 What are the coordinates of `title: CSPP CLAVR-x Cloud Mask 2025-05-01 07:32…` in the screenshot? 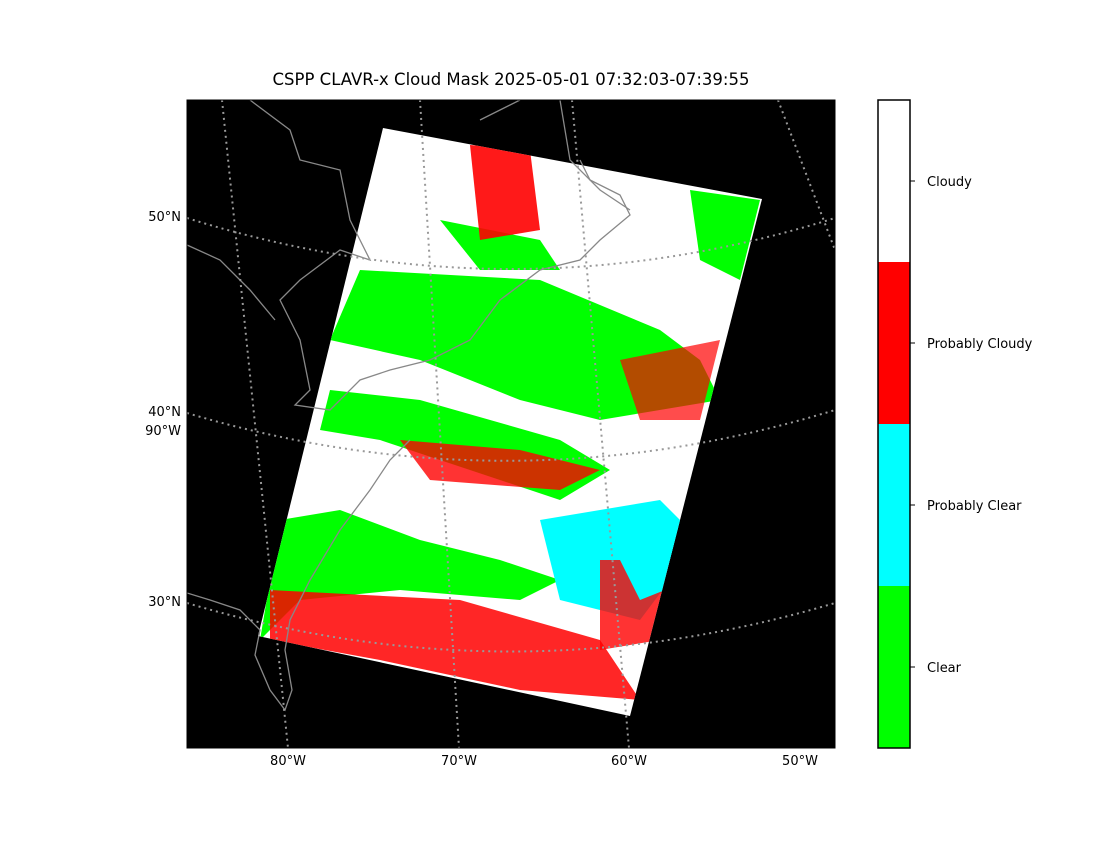 It's located at (511, 79).